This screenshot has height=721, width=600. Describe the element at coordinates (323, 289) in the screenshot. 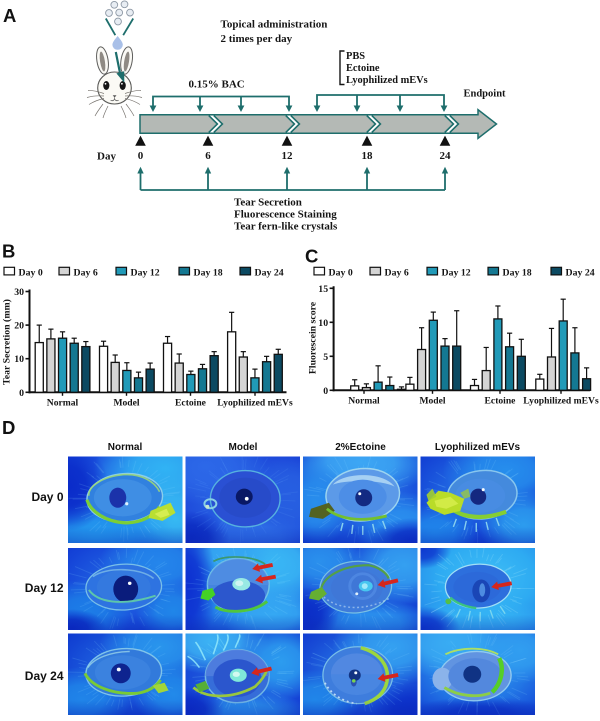

I see `svg-text: 15` at that location.